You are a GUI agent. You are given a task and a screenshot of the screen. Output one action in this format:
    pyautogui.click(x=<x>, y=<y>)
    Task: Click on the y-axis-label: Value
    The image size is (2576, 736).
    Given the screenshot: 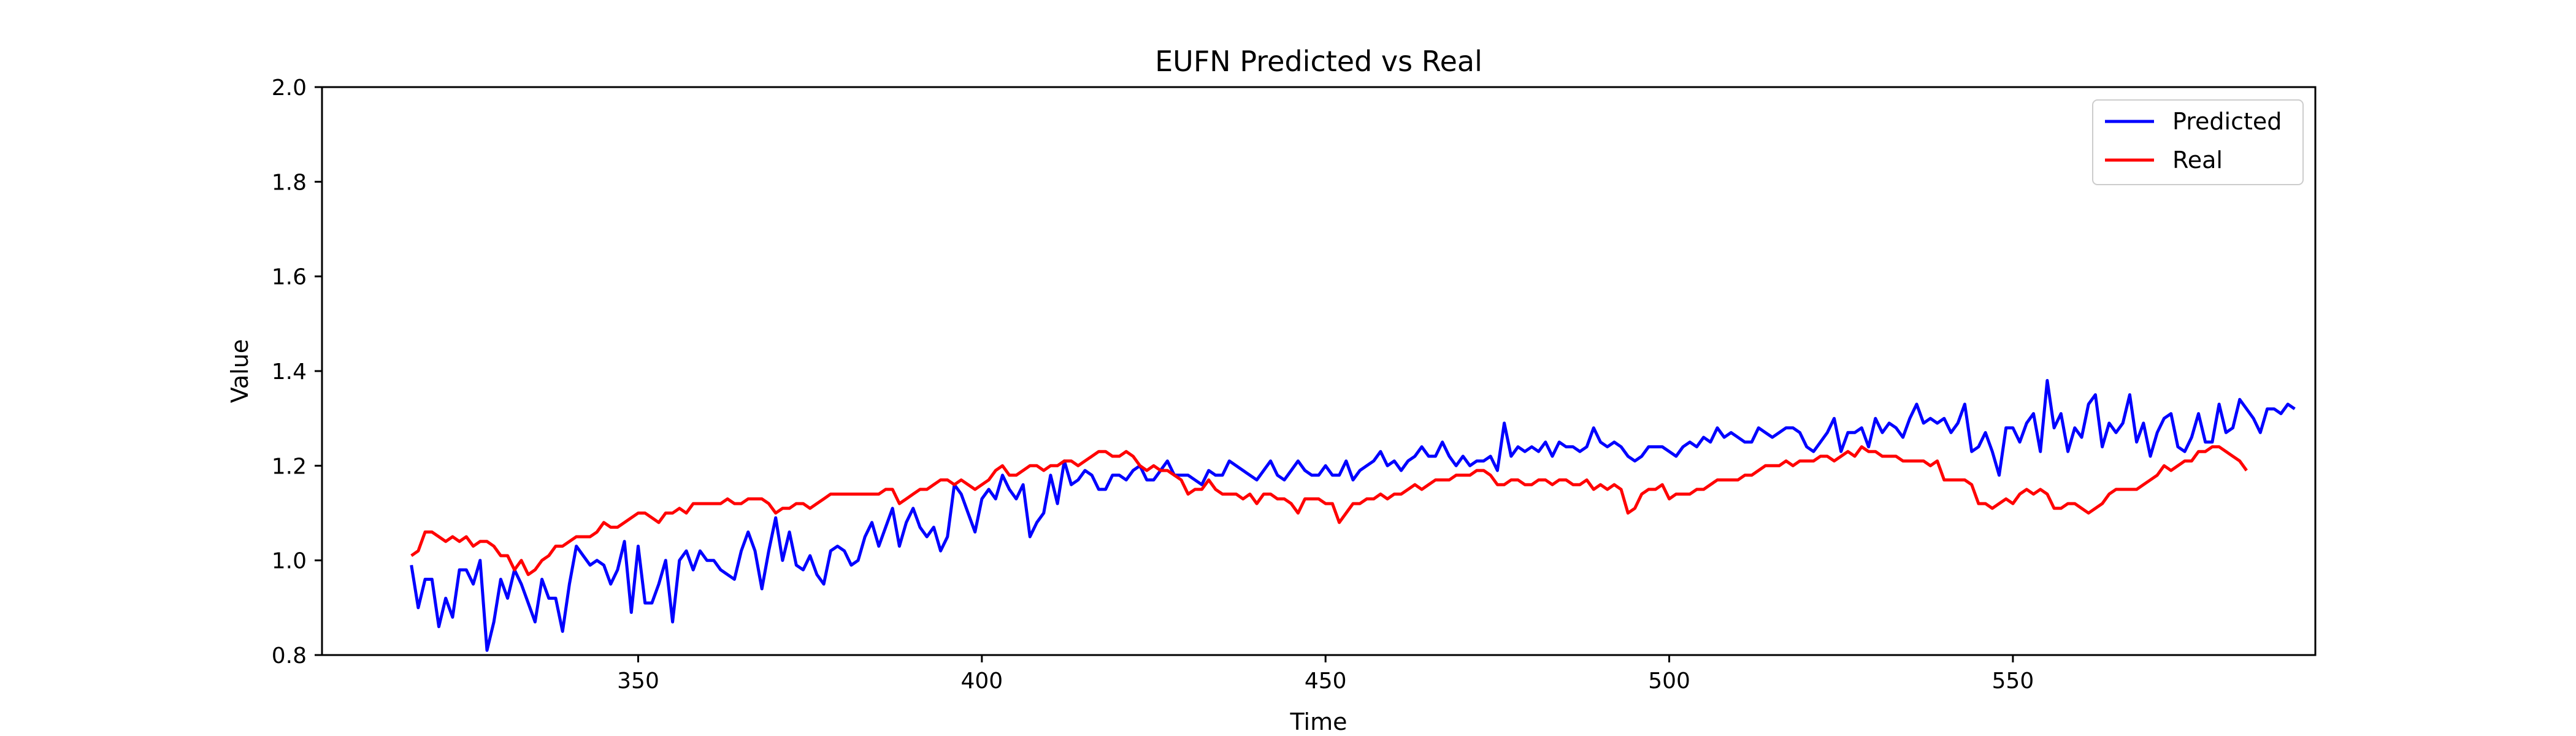 What is the action you would take?
    pyautogui.click(x=239, y=371)
    